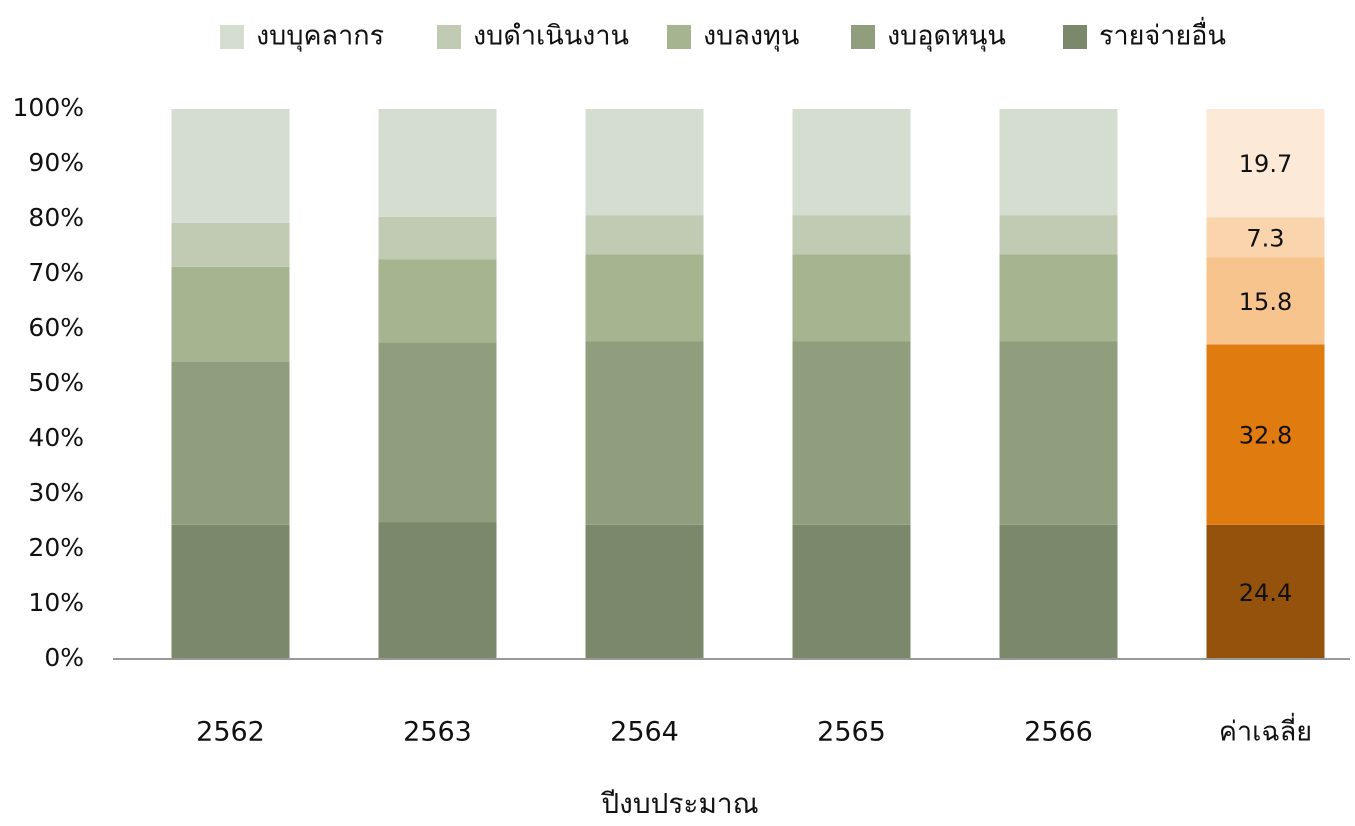  I want to click on legend-label: งบลงทุน, so click(751, 37).